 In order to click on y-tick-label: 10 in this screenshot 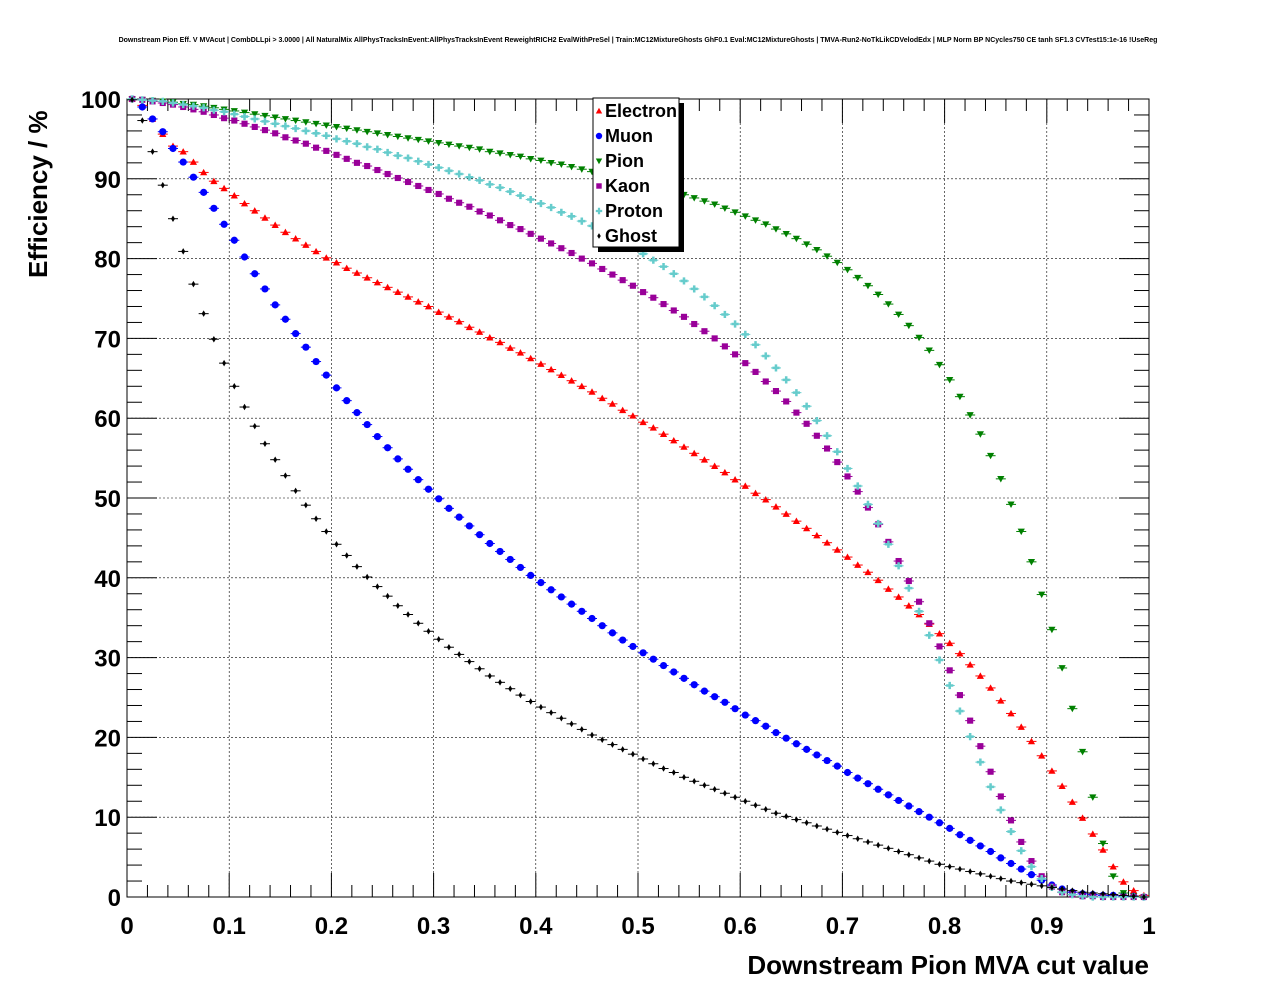, I will do `click(107, 818)`.